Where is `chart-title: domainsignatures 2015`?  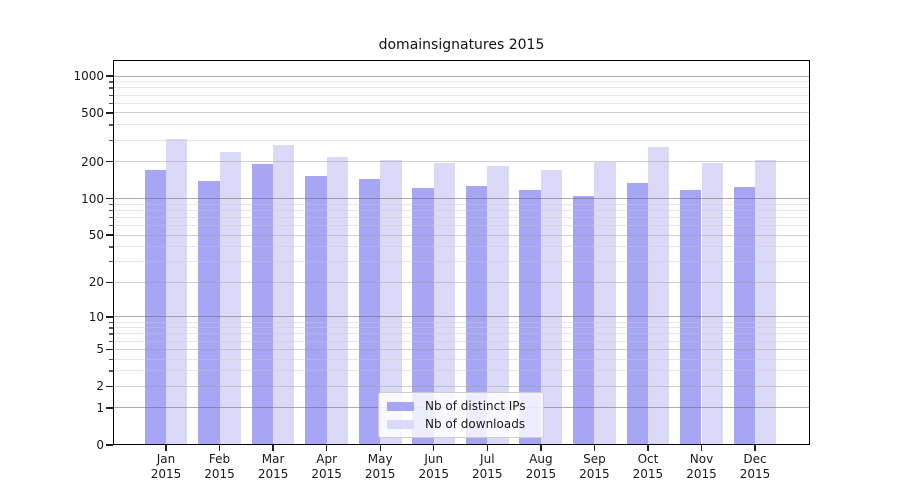 chart-title: domainsignatures 2015 is located at coordinates (461, 45).